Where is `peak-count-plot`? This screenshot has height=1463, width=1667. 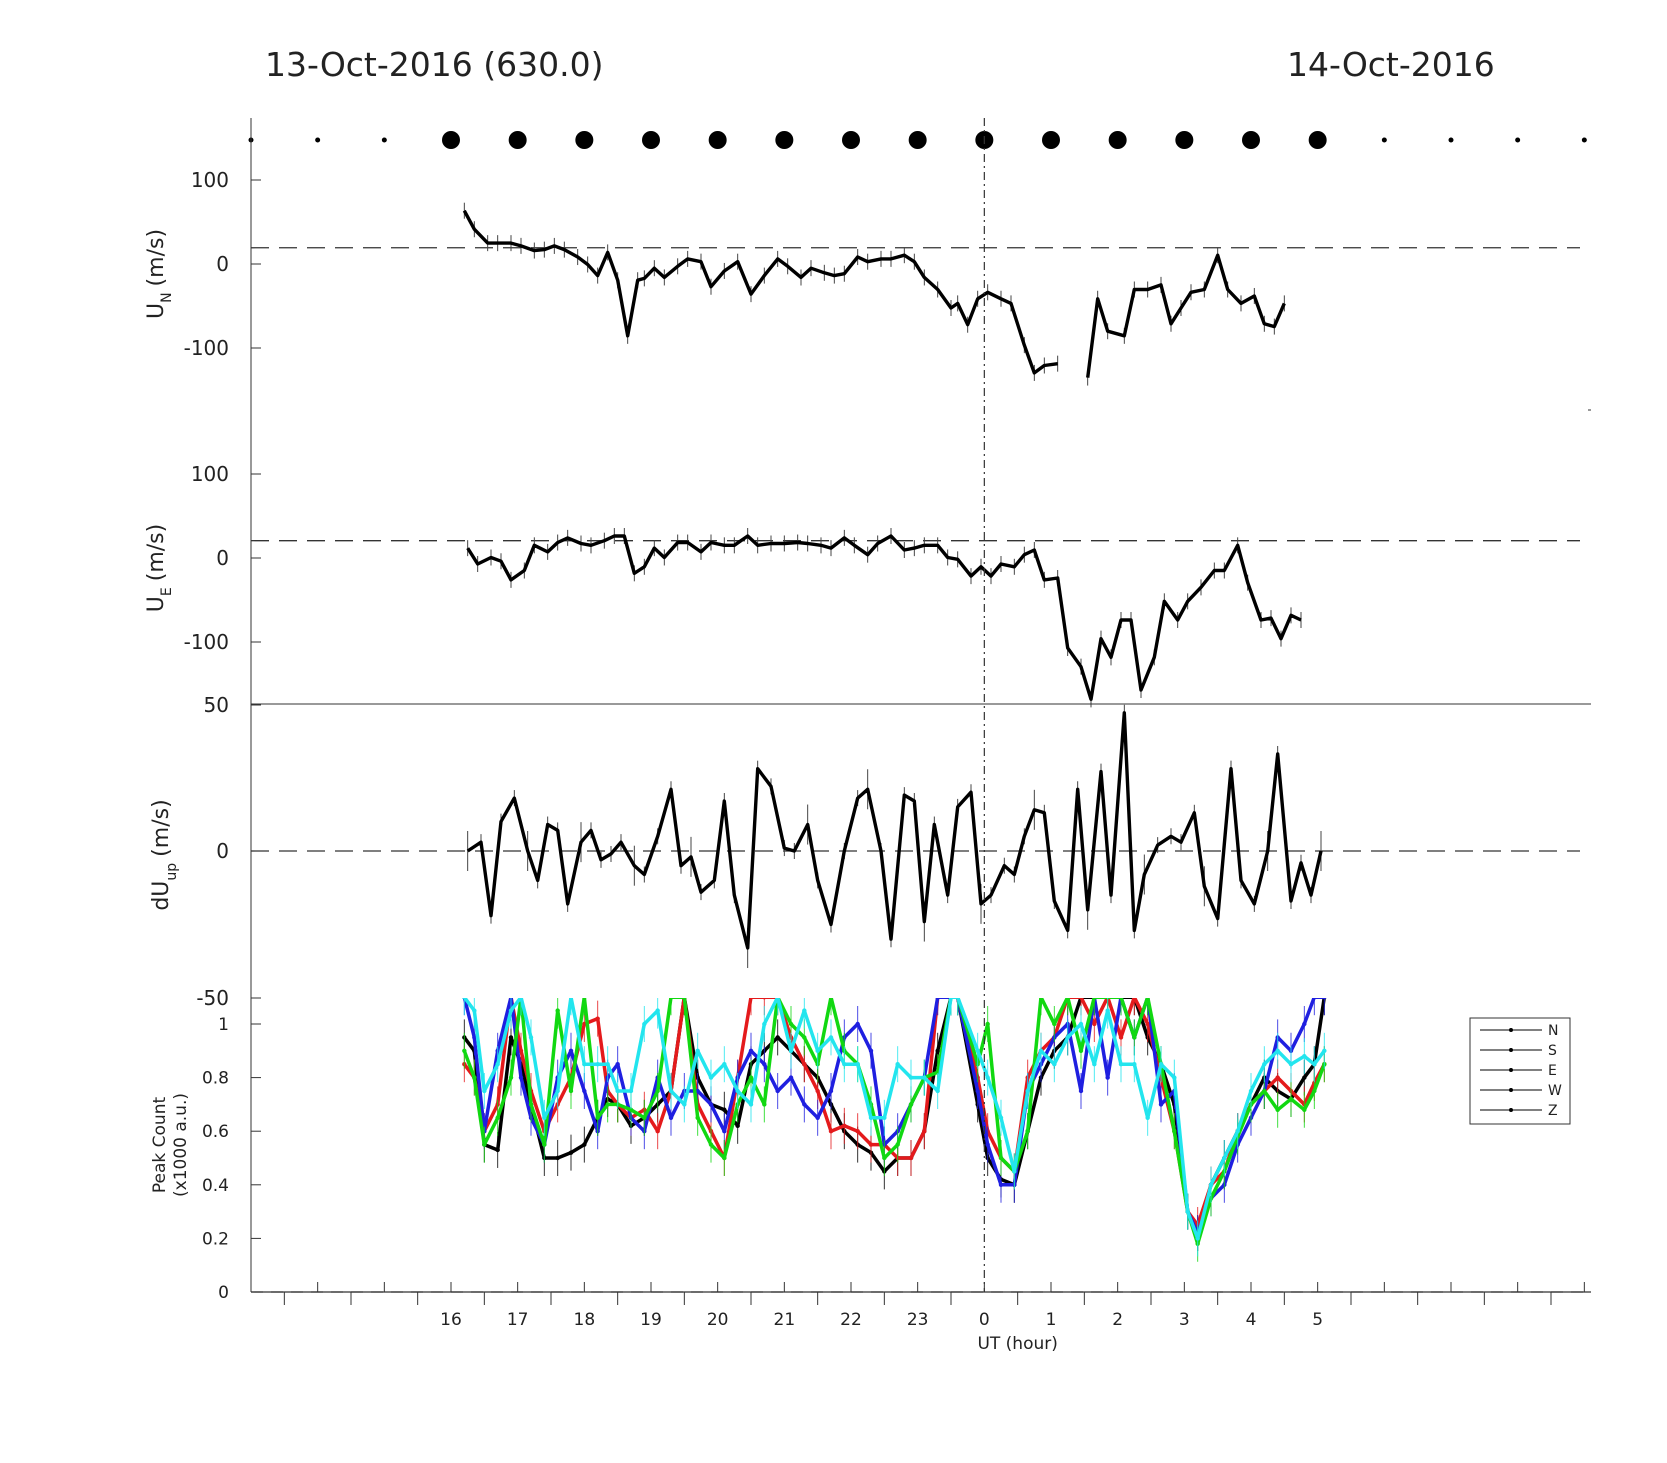 peak-count-plot is located at coordinates (894, 1130).